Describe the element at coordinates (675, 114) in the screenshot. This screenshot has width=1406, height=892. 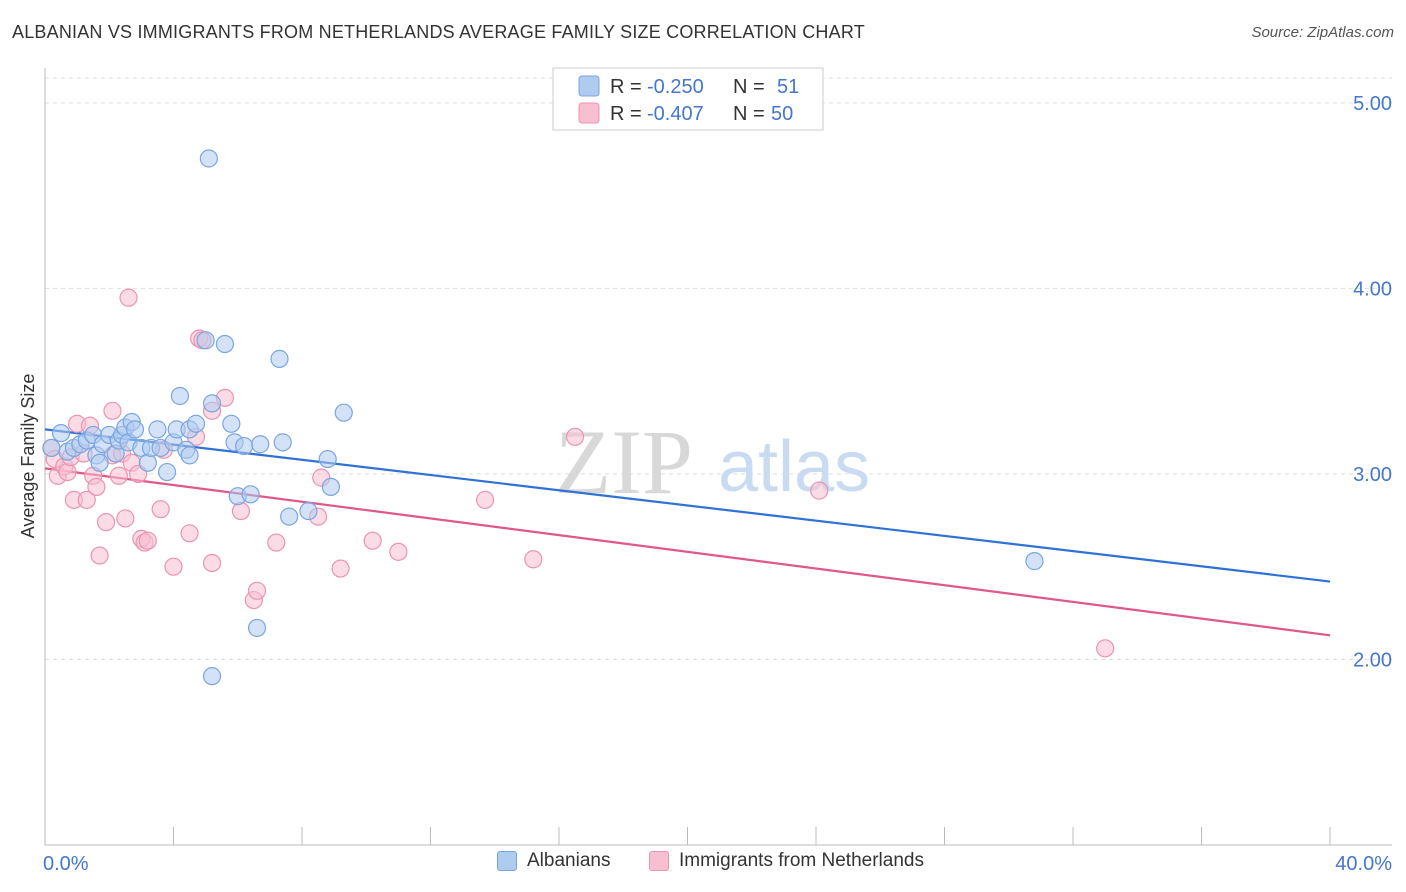
I see `legend-r-value-2: -0.407` at that location.